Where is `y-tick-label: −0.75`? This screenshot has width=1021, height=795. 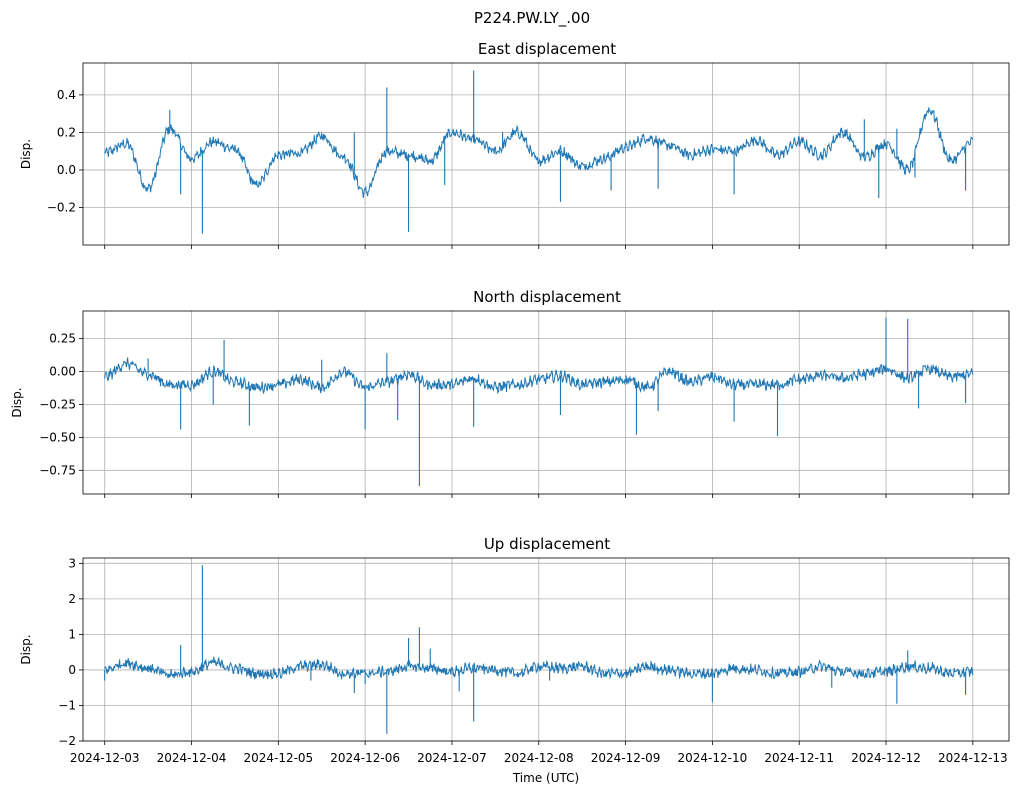 y-tick-label: −0.75 is located at coordinates (57, 470).